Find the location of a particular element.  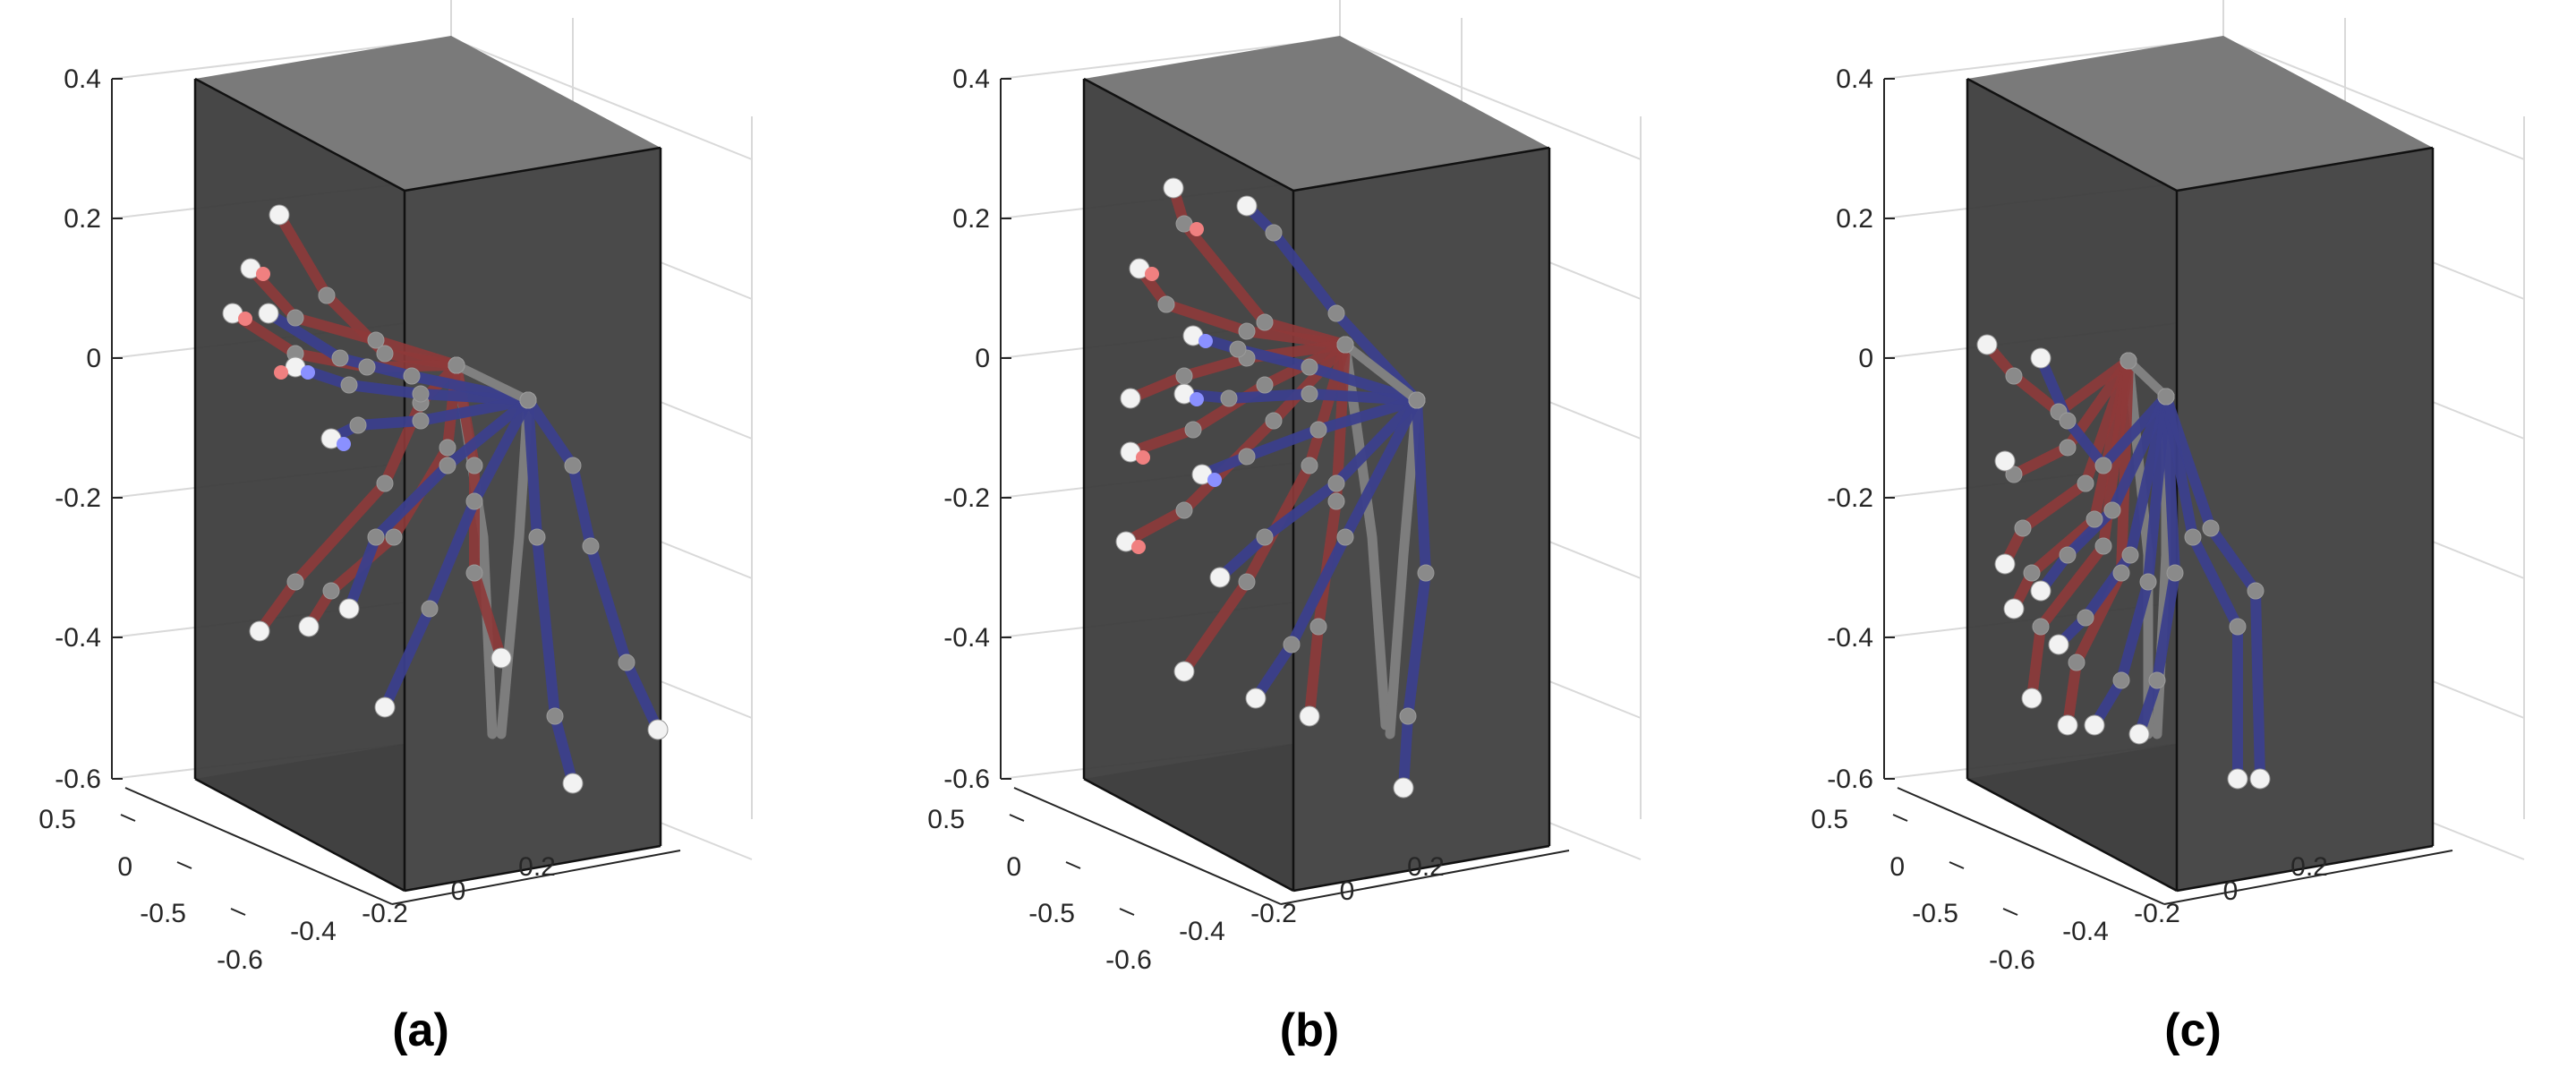

box-front is located at coordinates (1188, 485).